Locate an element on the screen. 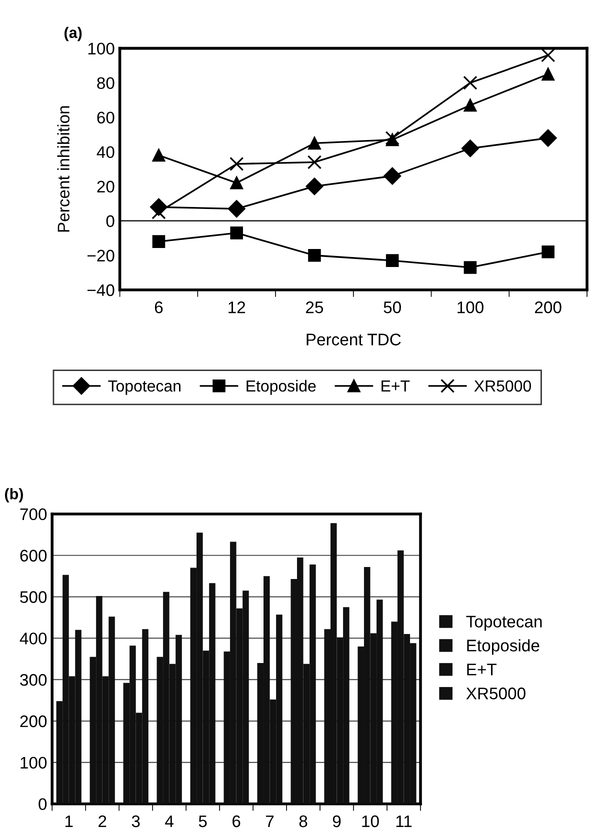  y-tick-label: 500 is located at coordinates (33, 597).